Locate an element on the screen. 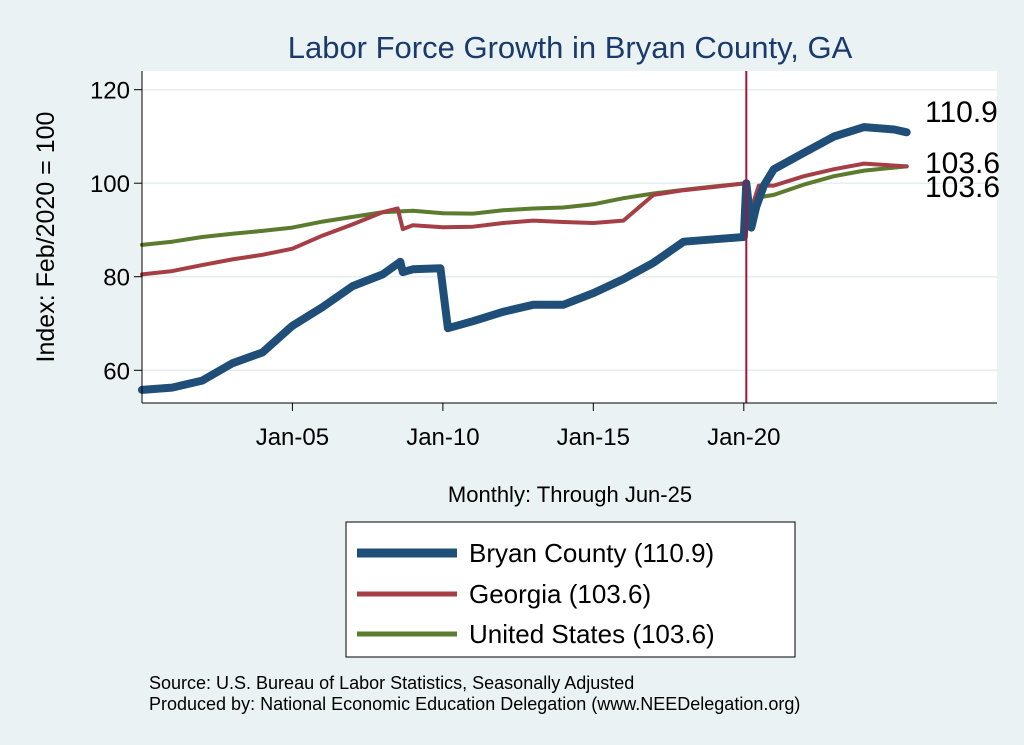  x-axis-ticks: Jan-05 Jan-10 Jan-15 Jan-20 is located at coordinates (518, 427).